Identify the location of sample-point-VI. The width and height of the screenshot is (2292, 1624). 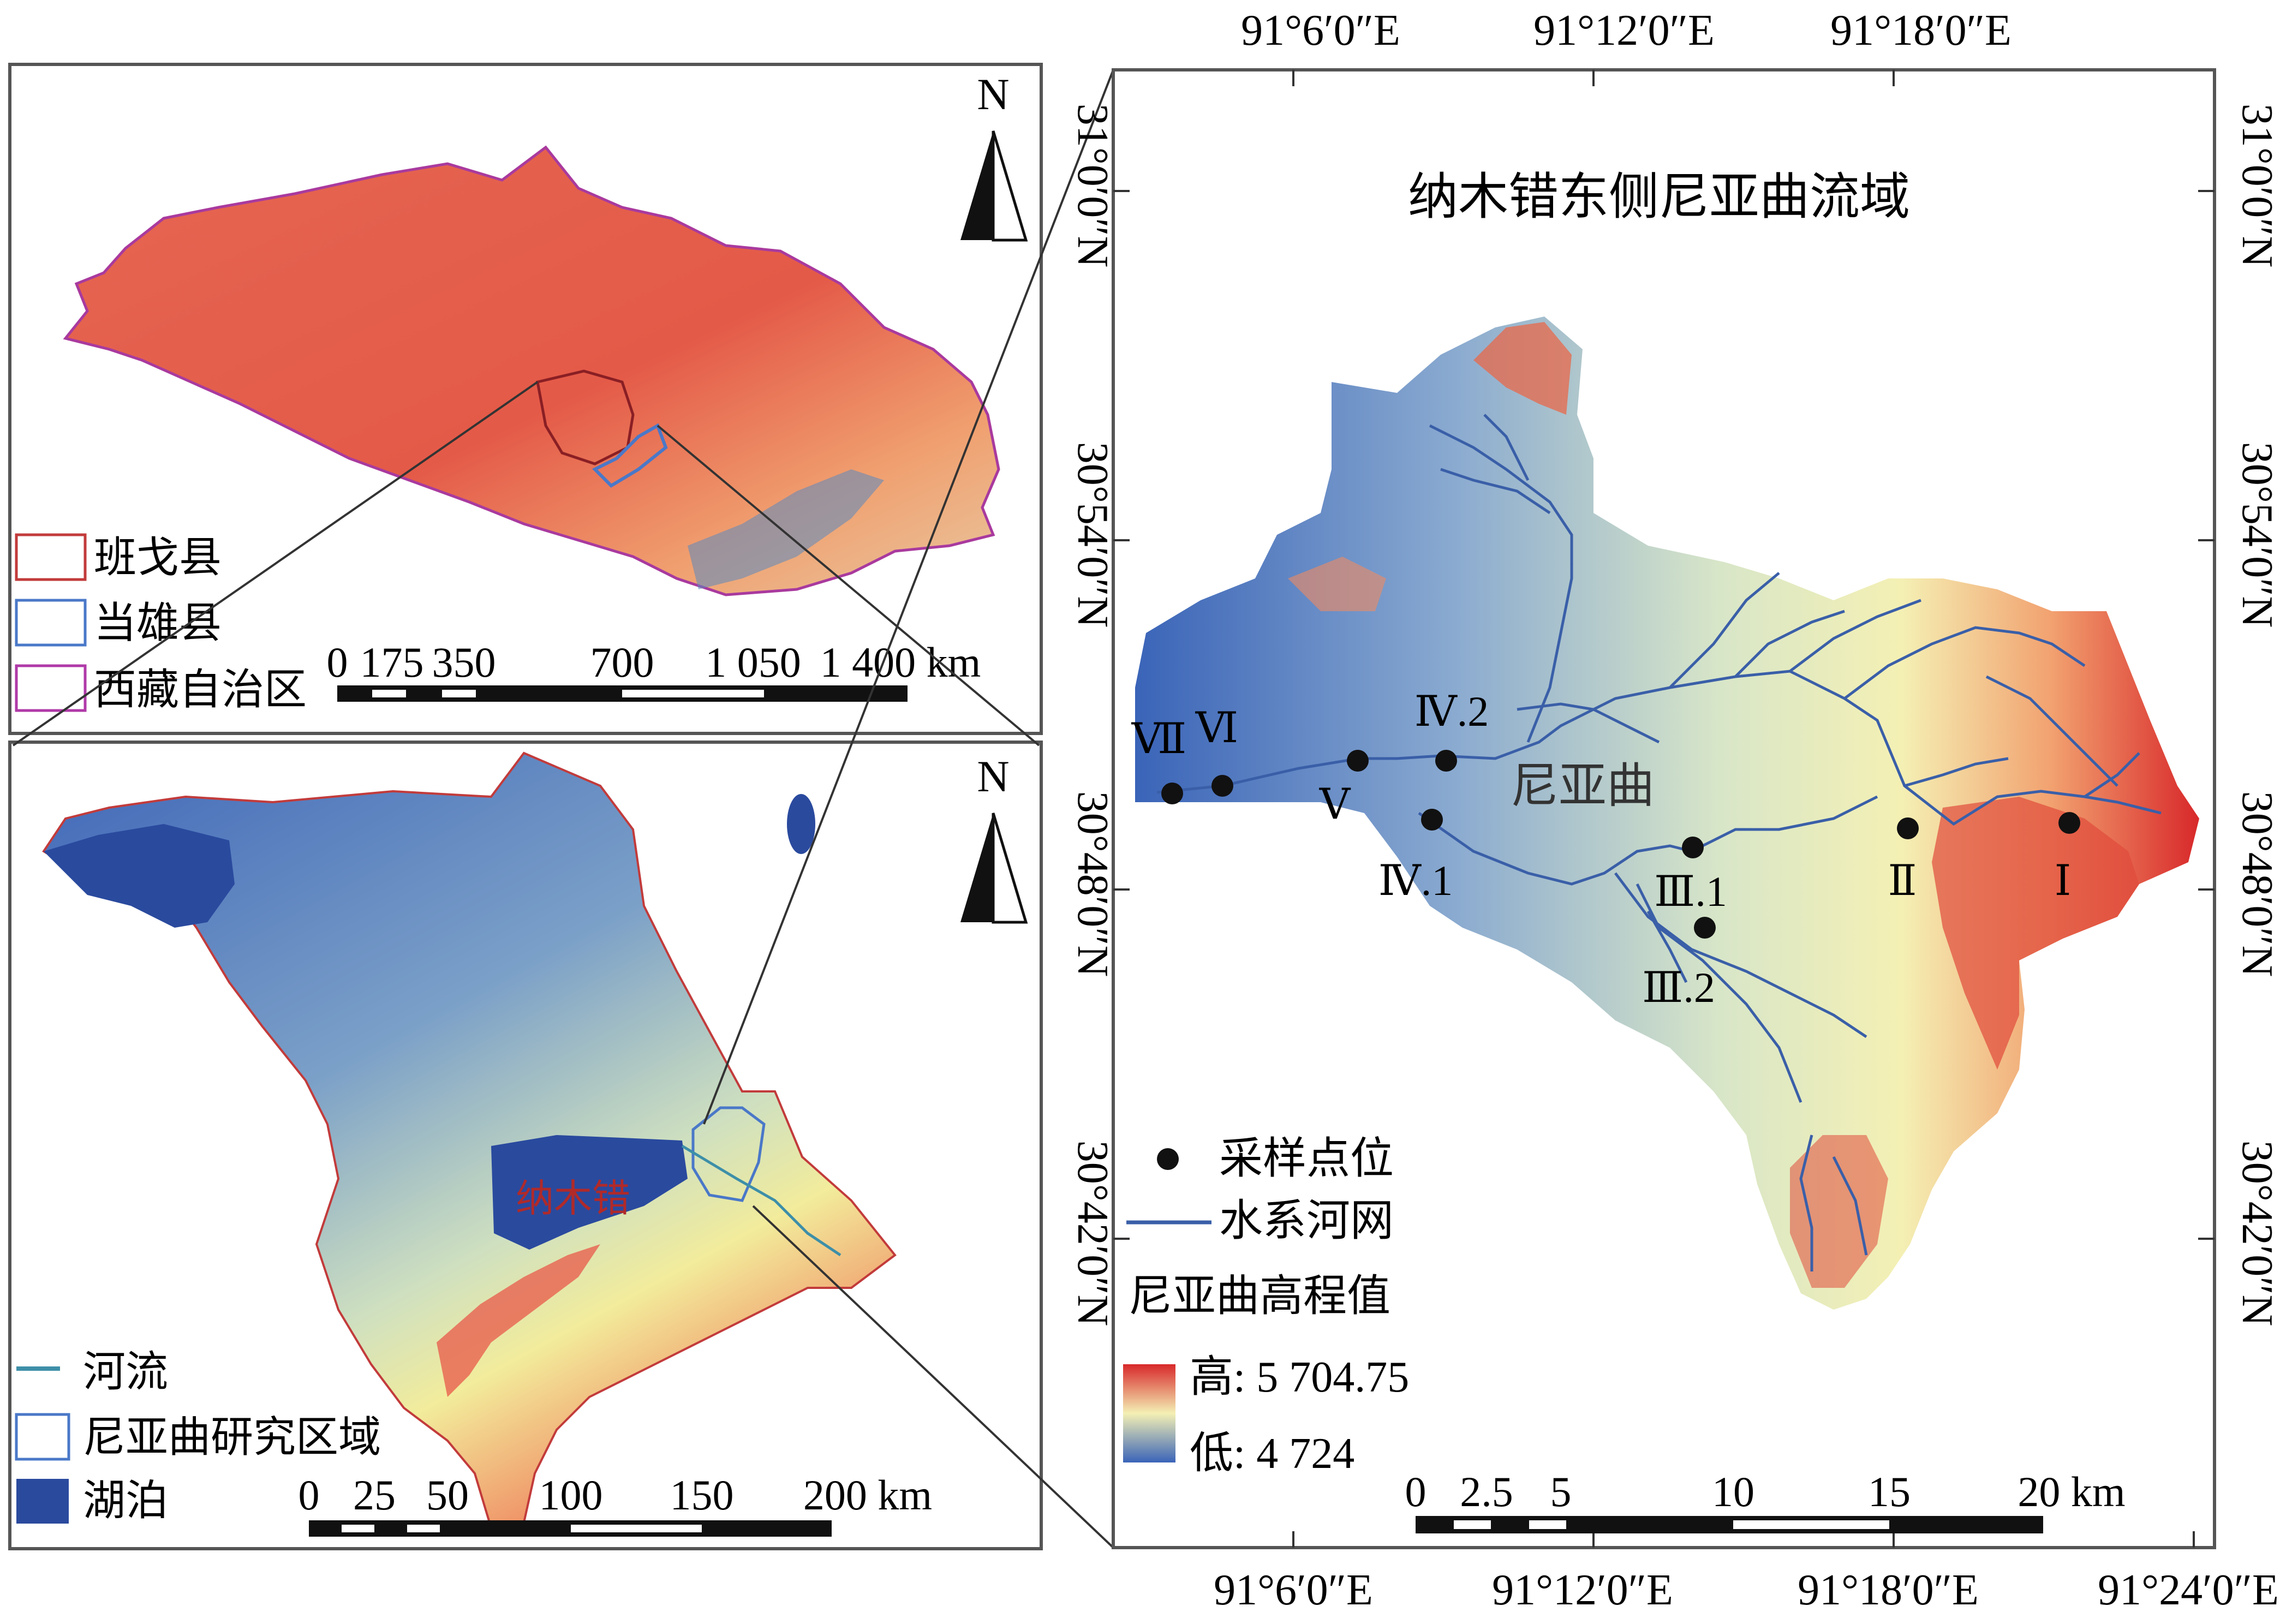
(1222, 786).